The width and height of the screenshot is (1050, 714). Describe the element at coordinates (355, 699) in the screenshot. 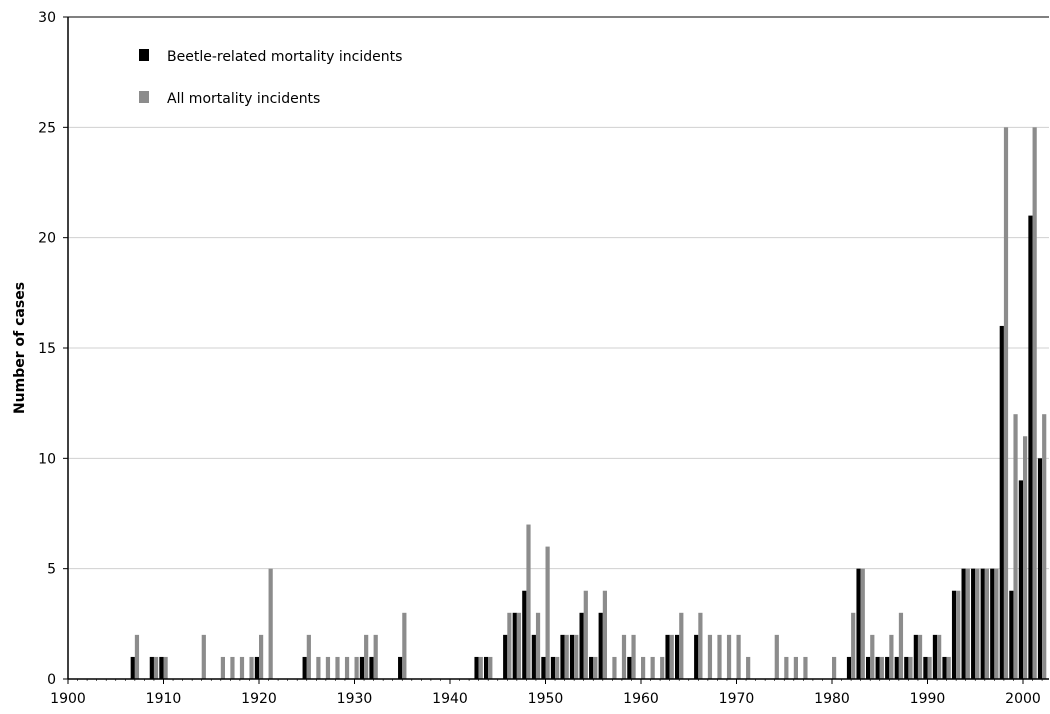

I see `x-tick-label: 1930` at that location.